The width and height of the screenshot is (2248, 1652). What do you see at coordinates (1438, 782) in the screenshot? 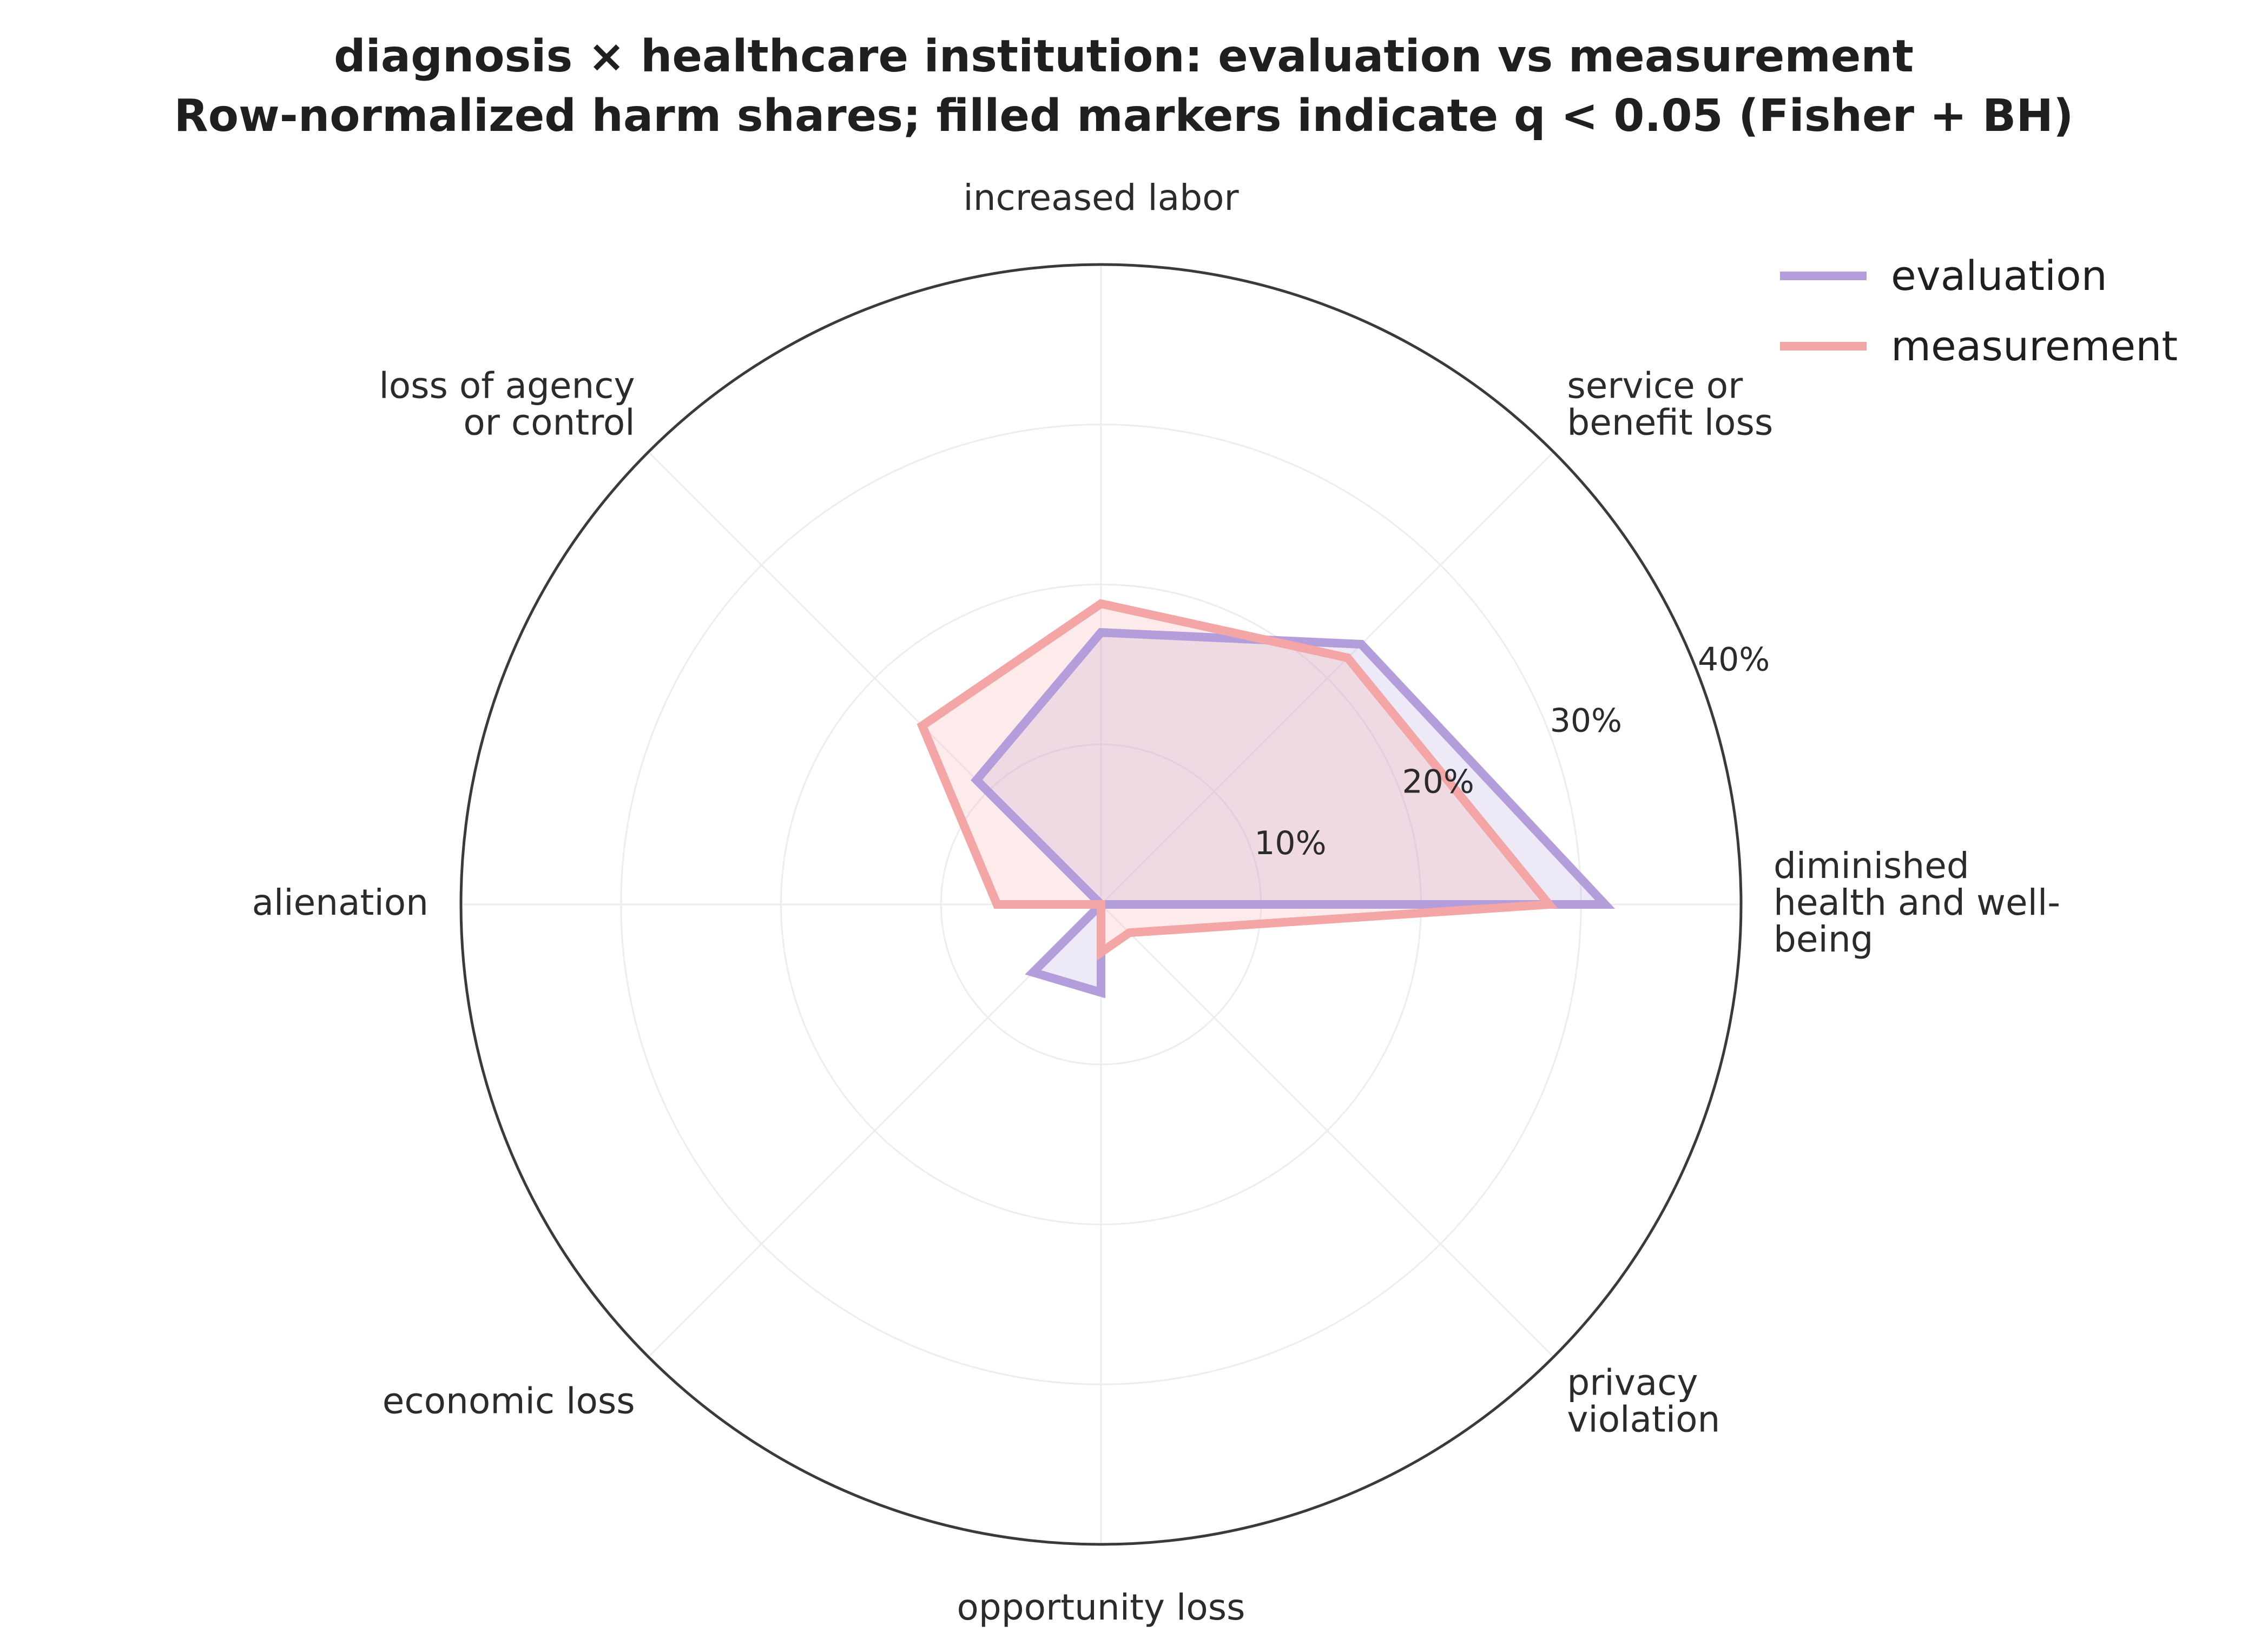
I see `radial-tick-label: 20%` at bounding box center [1438, 782].